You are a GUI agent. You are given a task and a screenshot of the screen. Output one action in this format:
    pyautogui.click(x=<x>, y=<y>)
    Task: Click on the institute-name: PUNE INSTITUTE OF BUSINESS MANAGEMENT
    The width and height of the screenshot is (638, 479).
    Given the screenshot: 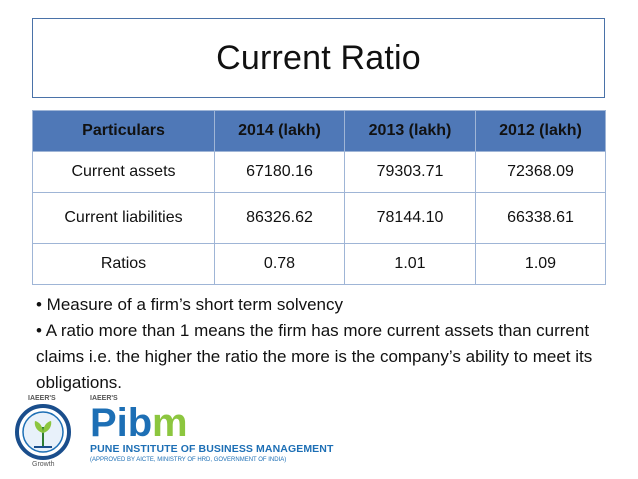 What is the action you would take?
    pyautogui.click(x=212, y=449)
    